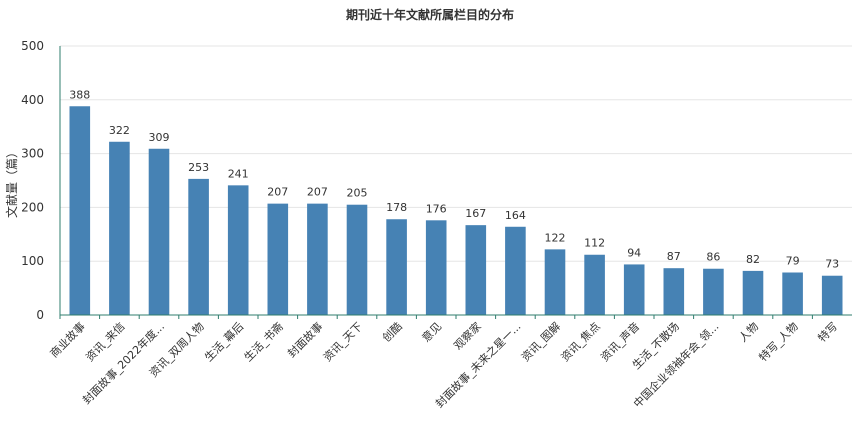 The width and height of the screenshot is (861, 438). Describe the element at coordinates (343, 342) in the screenshot. I see `x-tick-label: 资讯_天下` at that location.